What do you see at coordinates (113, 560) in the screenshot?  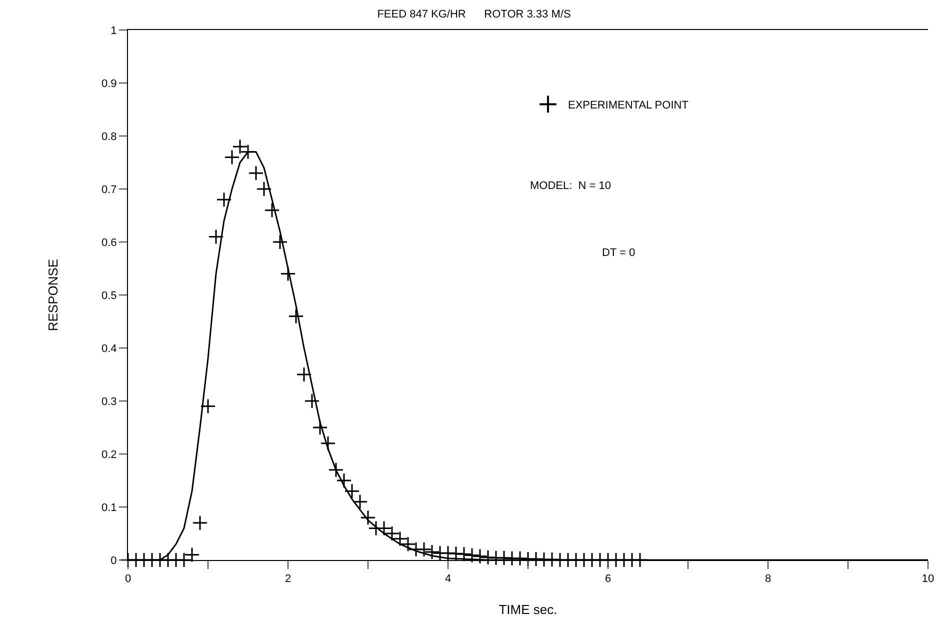 I see `y-tick-label: 0` at bounding box center [113, 560].